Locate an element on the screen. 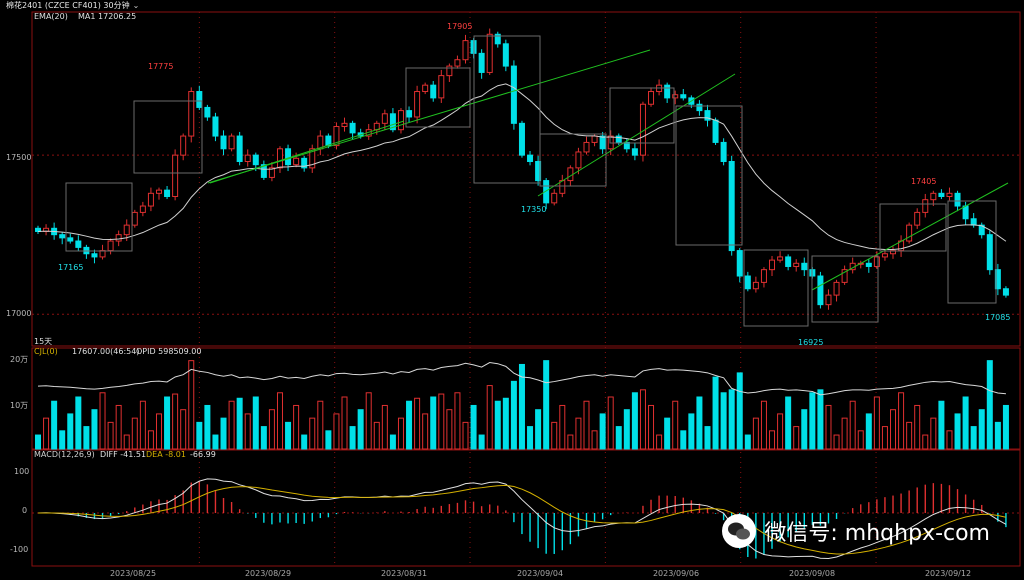 The width and height of the screenshot is (1024, 580). wechat-icon is located at coordinates (739, 531).